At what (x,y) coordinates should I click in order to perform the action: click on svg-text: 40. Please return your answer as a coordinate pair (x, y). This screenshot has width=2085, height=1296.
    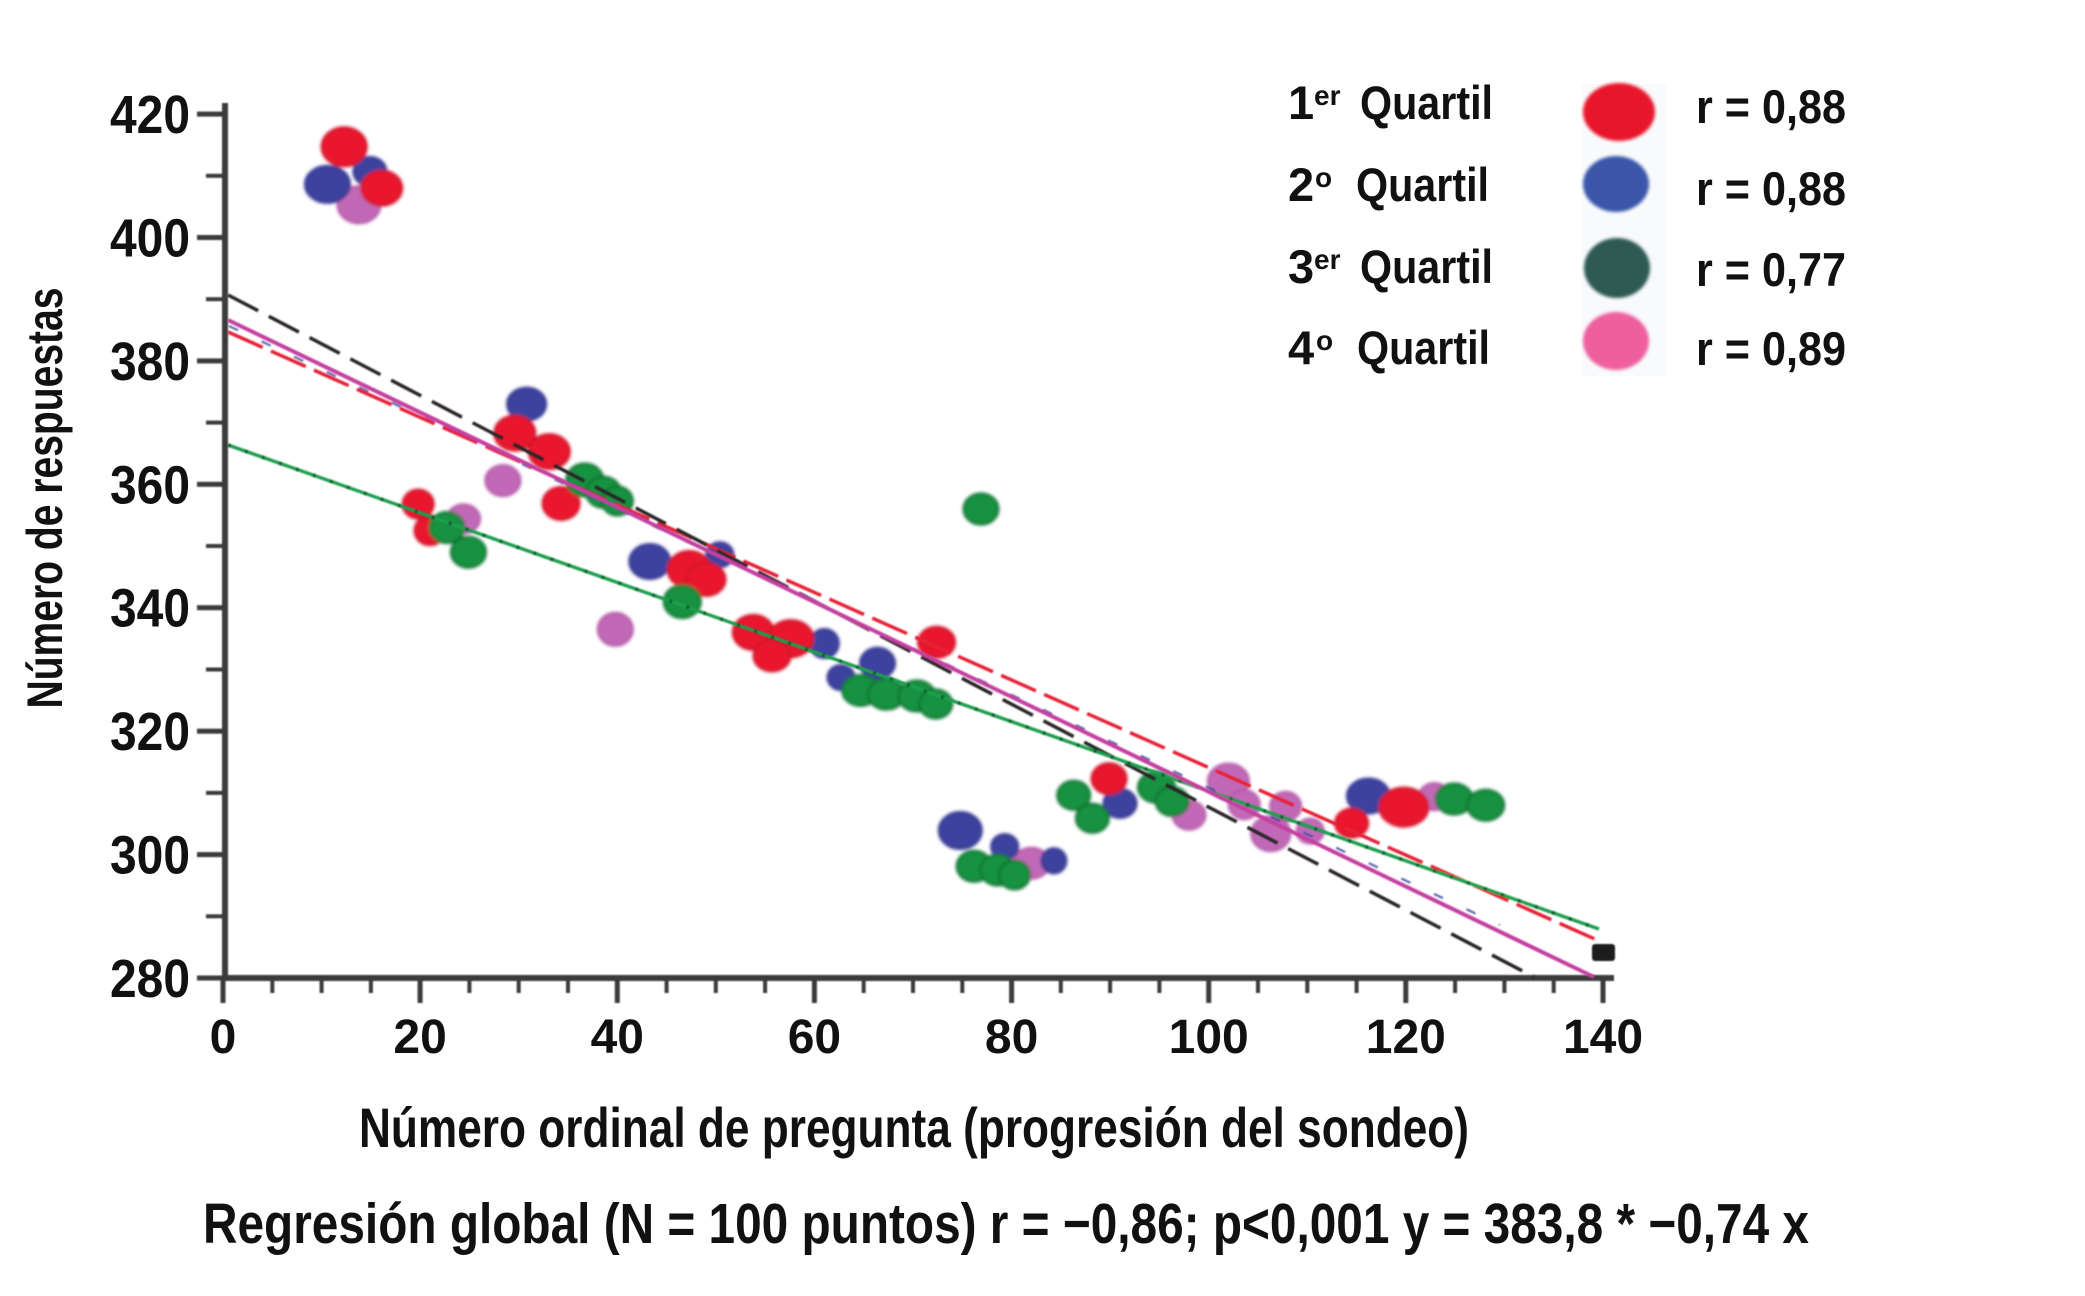
    Looking at the image, I should click on (617, 1037).